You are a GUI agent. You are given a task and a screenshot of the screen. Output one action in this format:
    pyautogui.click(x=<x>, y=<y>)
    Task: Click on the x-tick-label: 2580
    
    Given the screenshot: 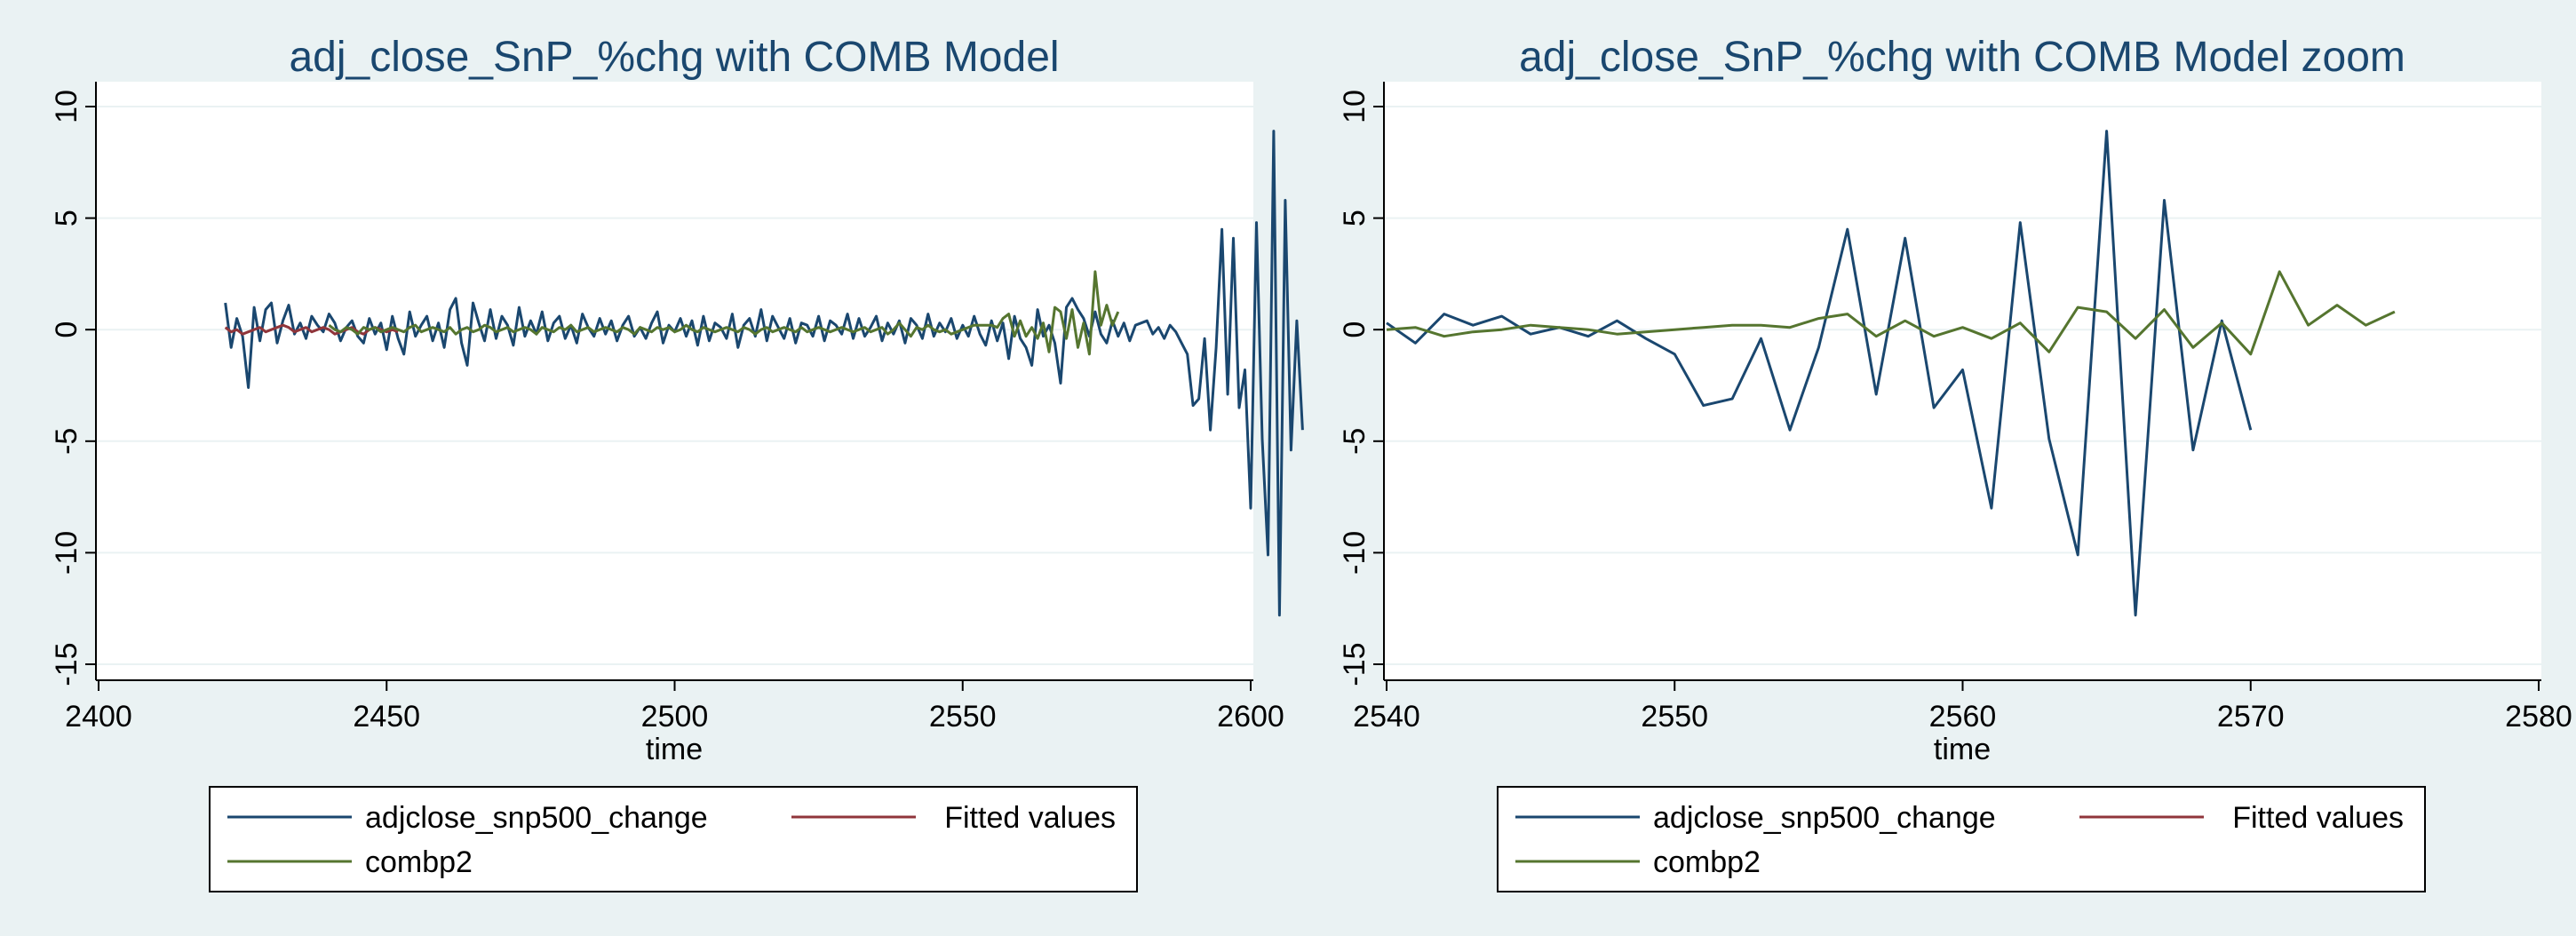 What is the action you would take?
    pyautogui.click(x=2538, y=717)
    